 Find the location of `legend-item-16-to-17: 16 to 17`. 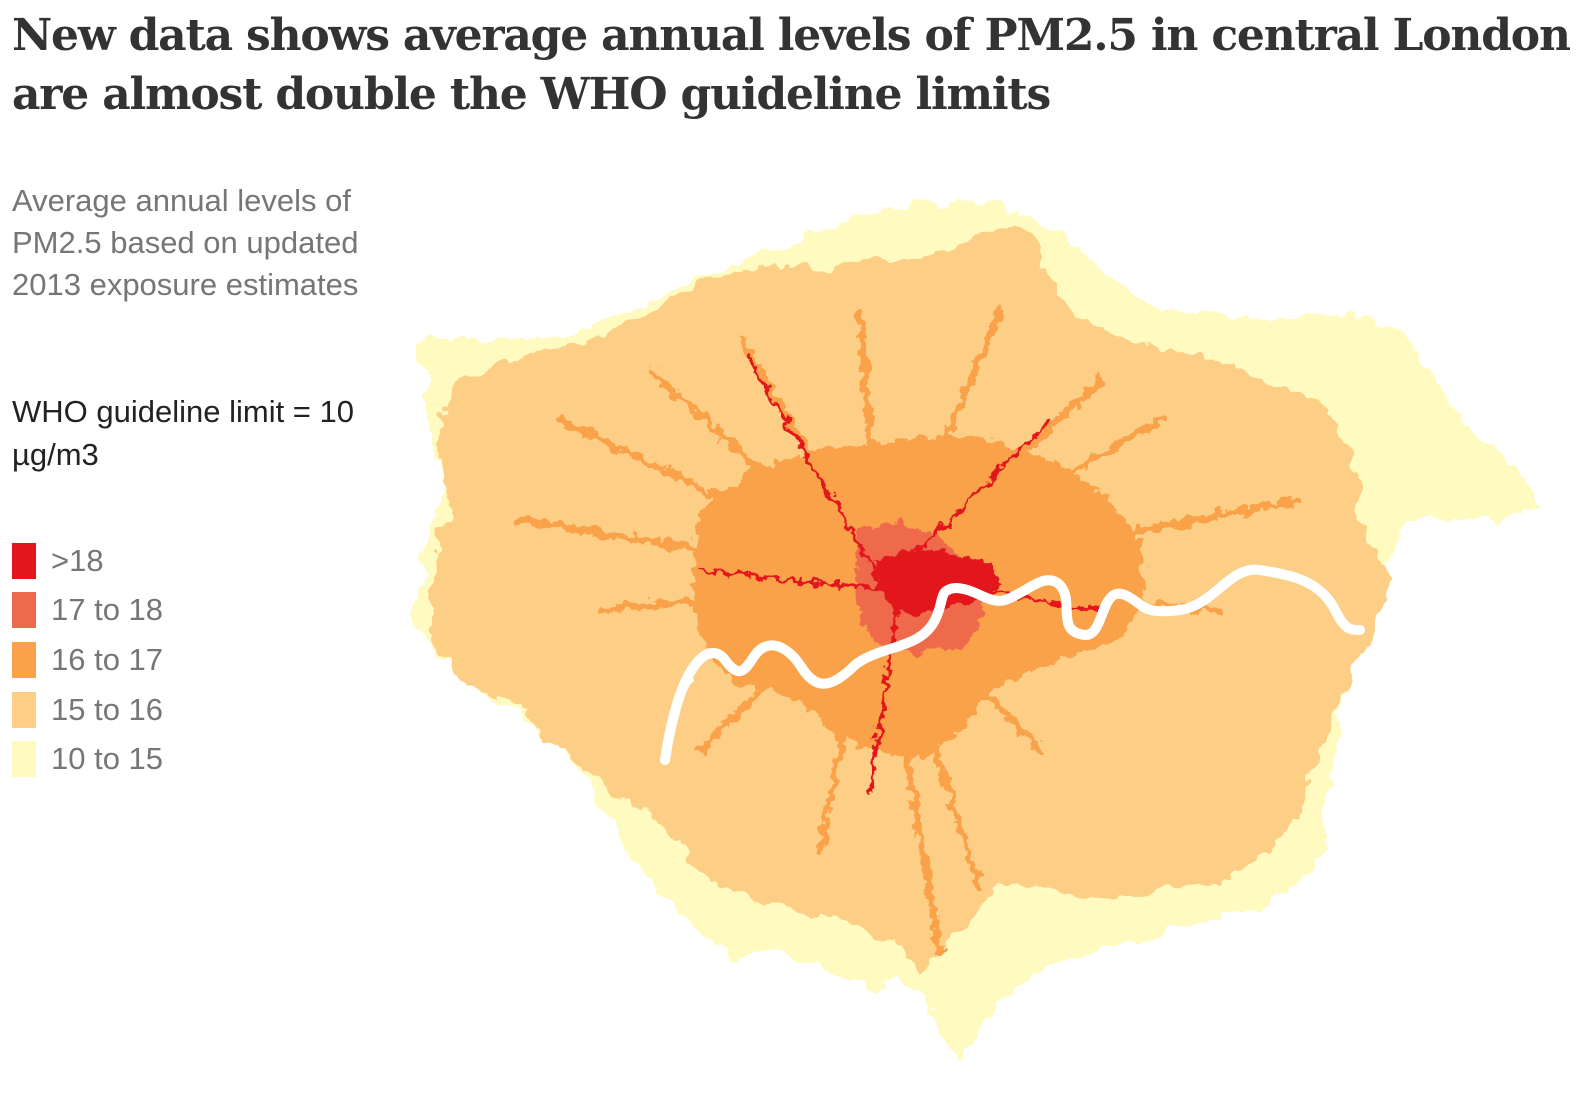

legend-item-16-to-17: 16 to 17 is located at coordinates (87, 660).